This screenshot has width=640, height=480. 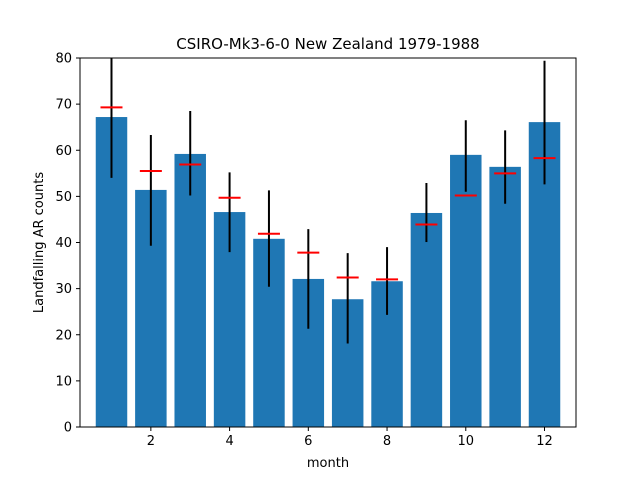 I want to click on y-tick-label: 30, so click(x=63, y=289).